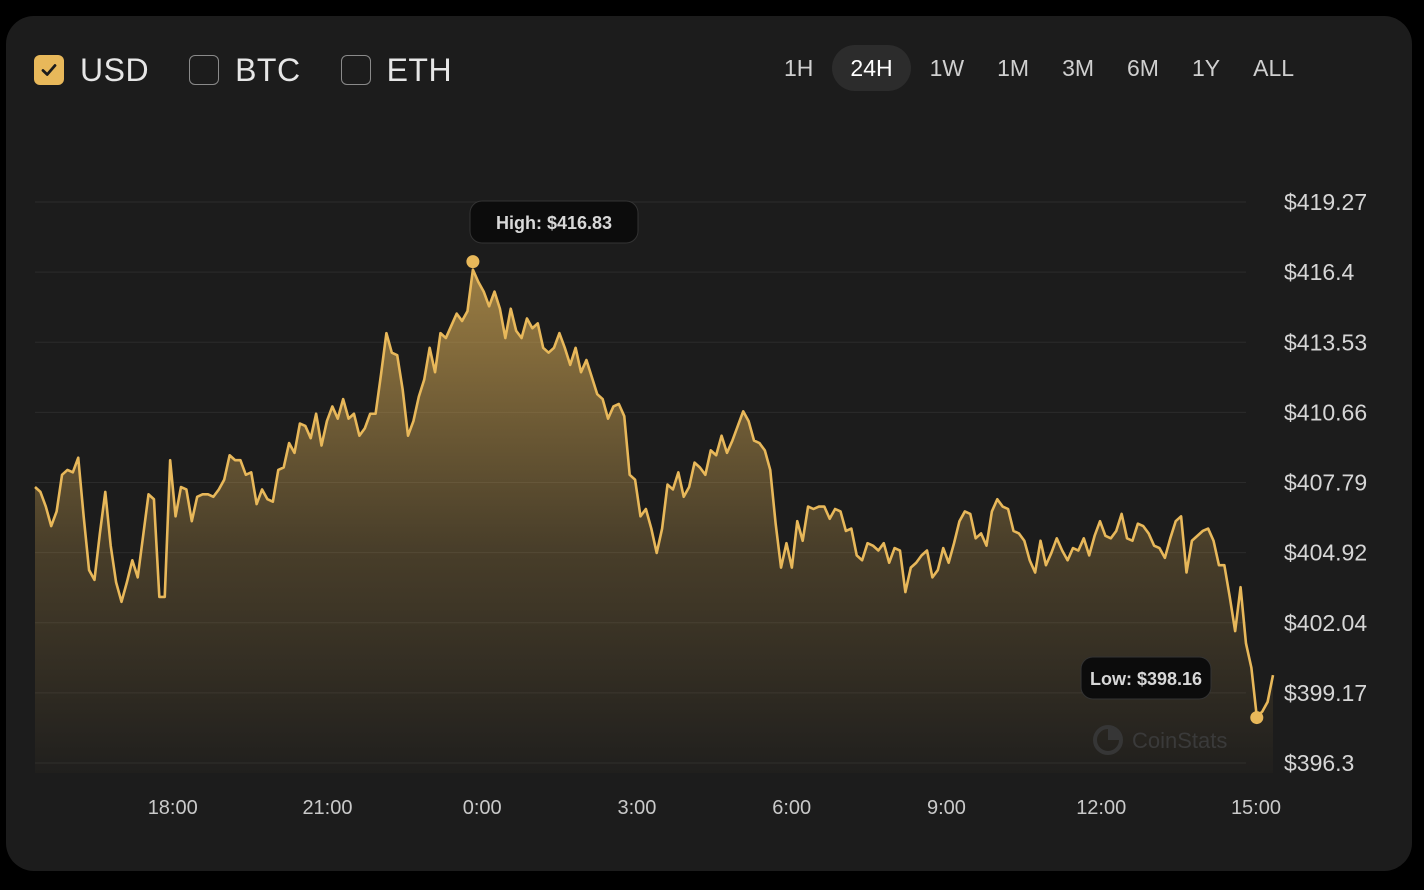 This screenshot has height=890, width=1424. Describe the element at coordinates (1325, 202) in the screenshot. I see `y-tick-label: $419.27` at that location.